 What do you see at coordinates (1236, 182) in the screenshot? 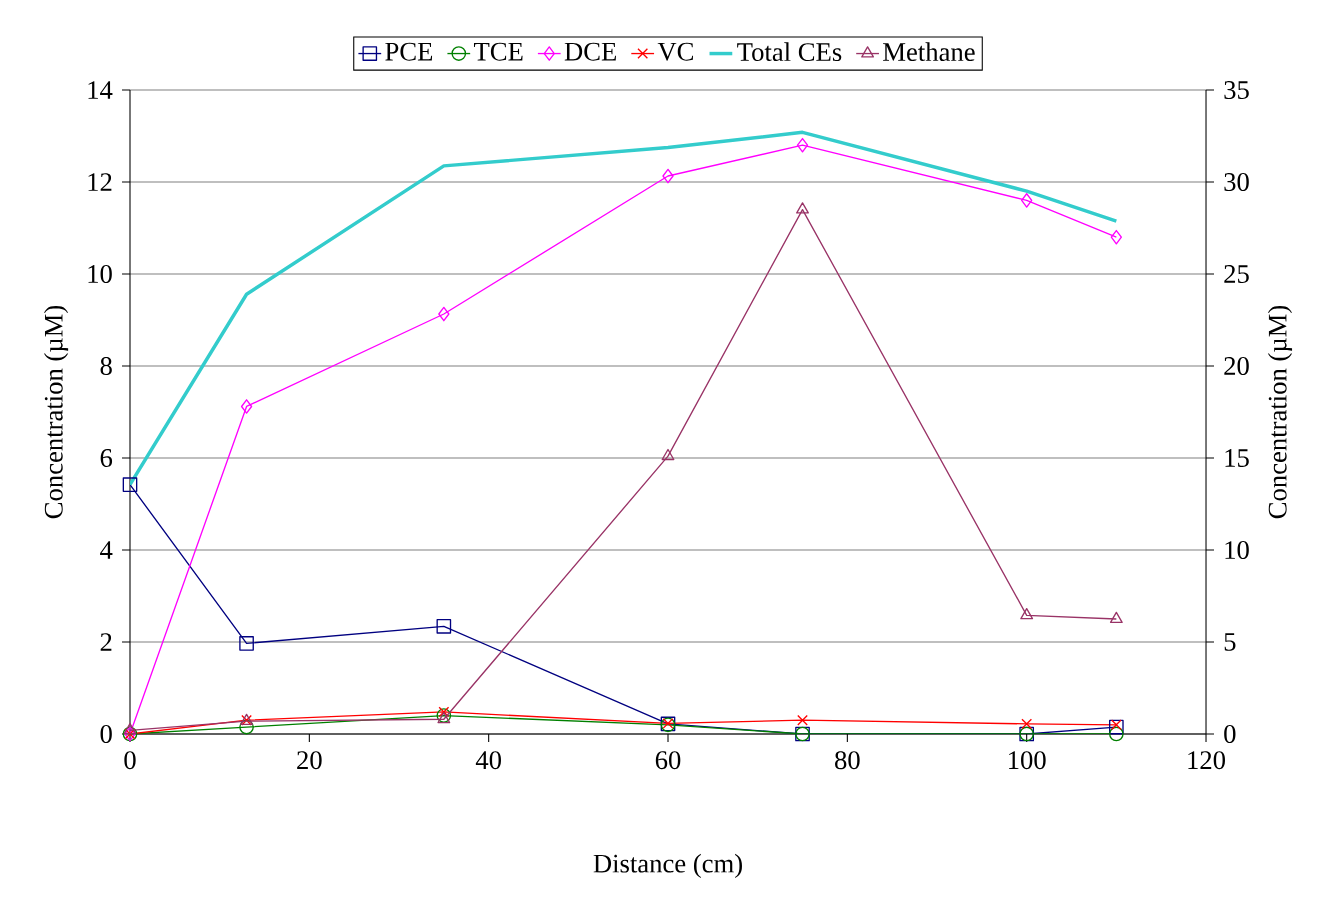
I see `y2-tick-label: 30` at bounding box center [1236, 182].